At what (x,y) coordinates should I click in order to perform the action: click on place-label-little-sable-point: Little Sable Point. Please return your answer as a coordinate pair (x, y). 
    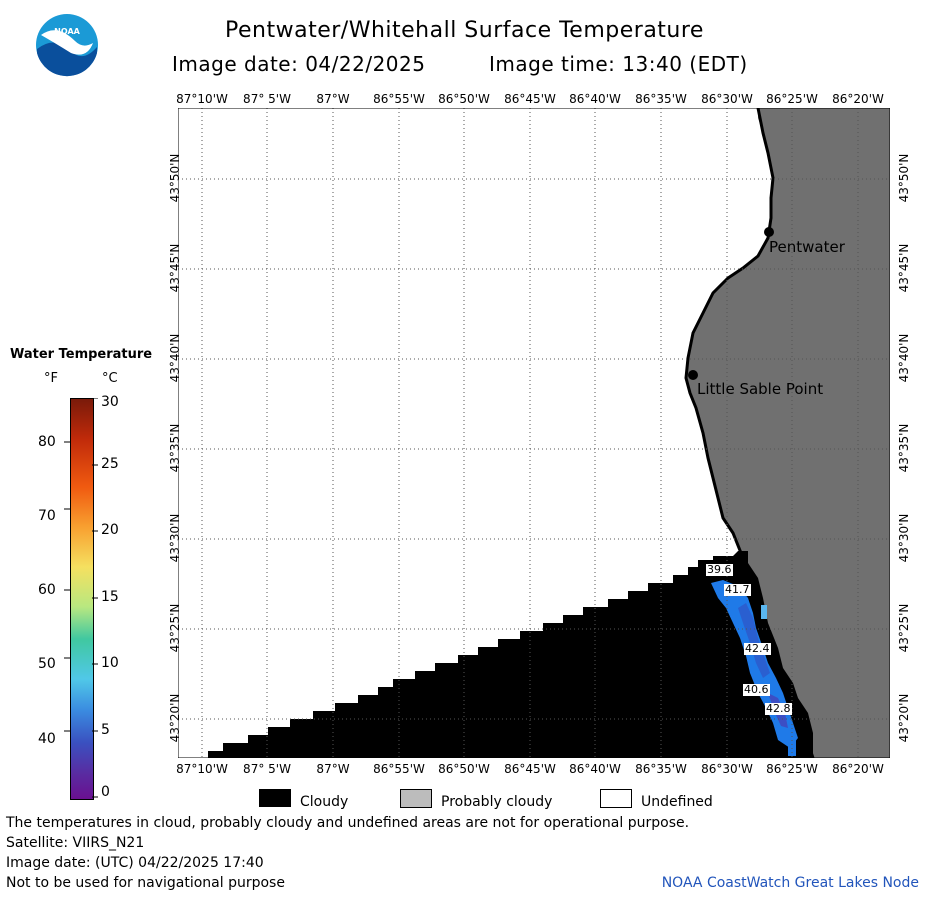
    Looking at the image, I should click on (760, 389).